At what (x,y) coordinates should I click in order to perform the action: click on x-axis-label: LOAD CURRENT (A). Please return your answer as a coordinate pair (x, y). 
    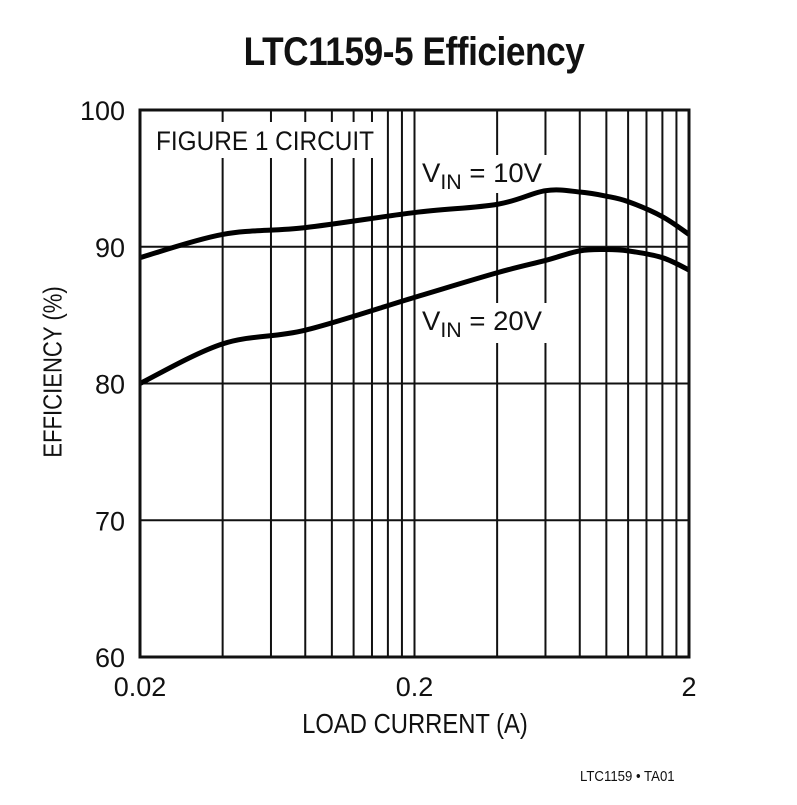
    Looking at the image, I should click on (415, 723).